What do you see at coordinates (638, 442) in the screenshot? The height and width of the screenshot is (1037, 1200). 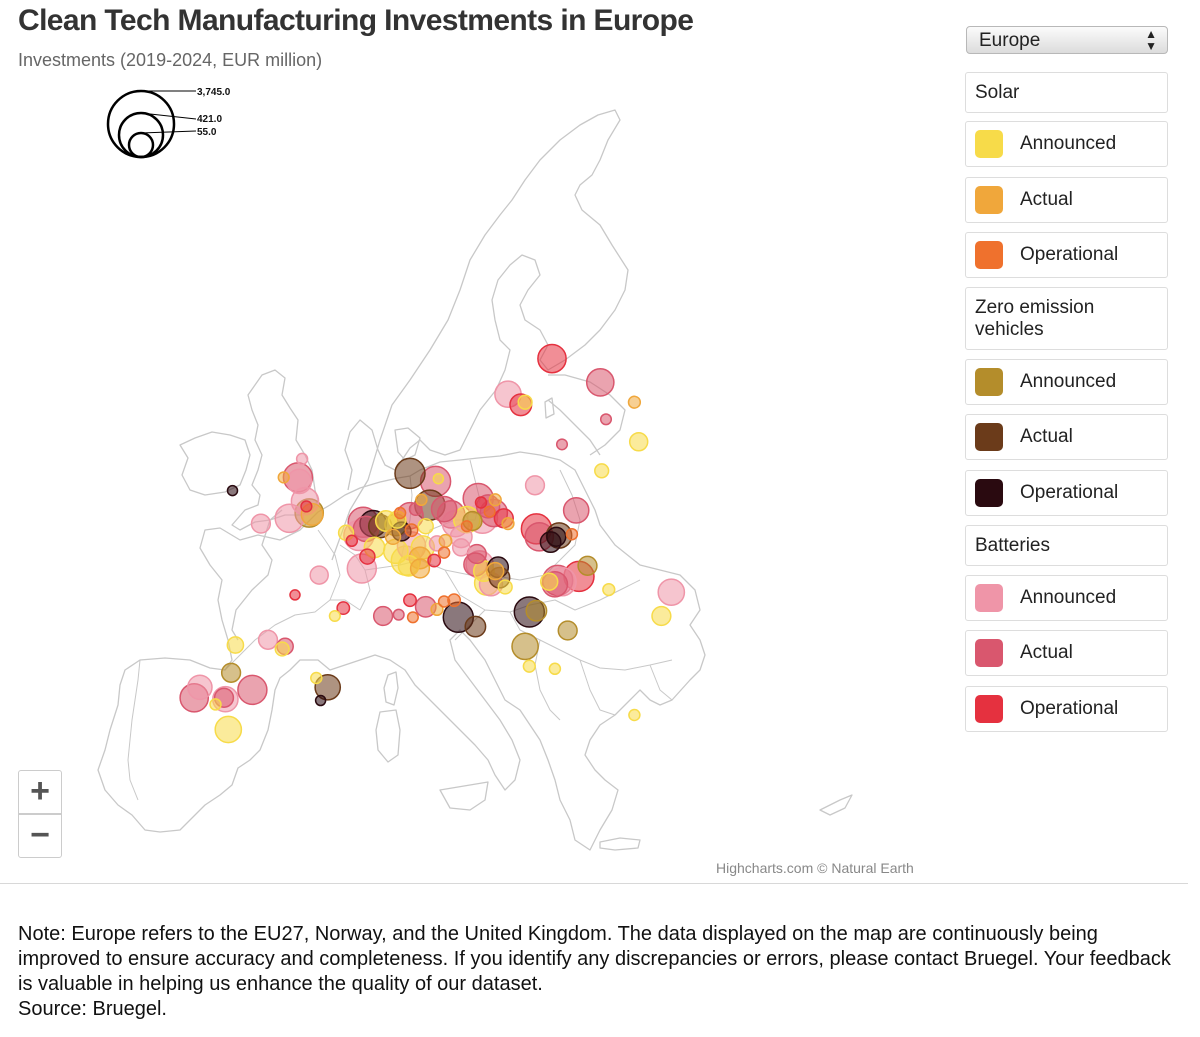 I see `investment-bubble: Solar — Announced: 350` at bounding box center [638, 442].